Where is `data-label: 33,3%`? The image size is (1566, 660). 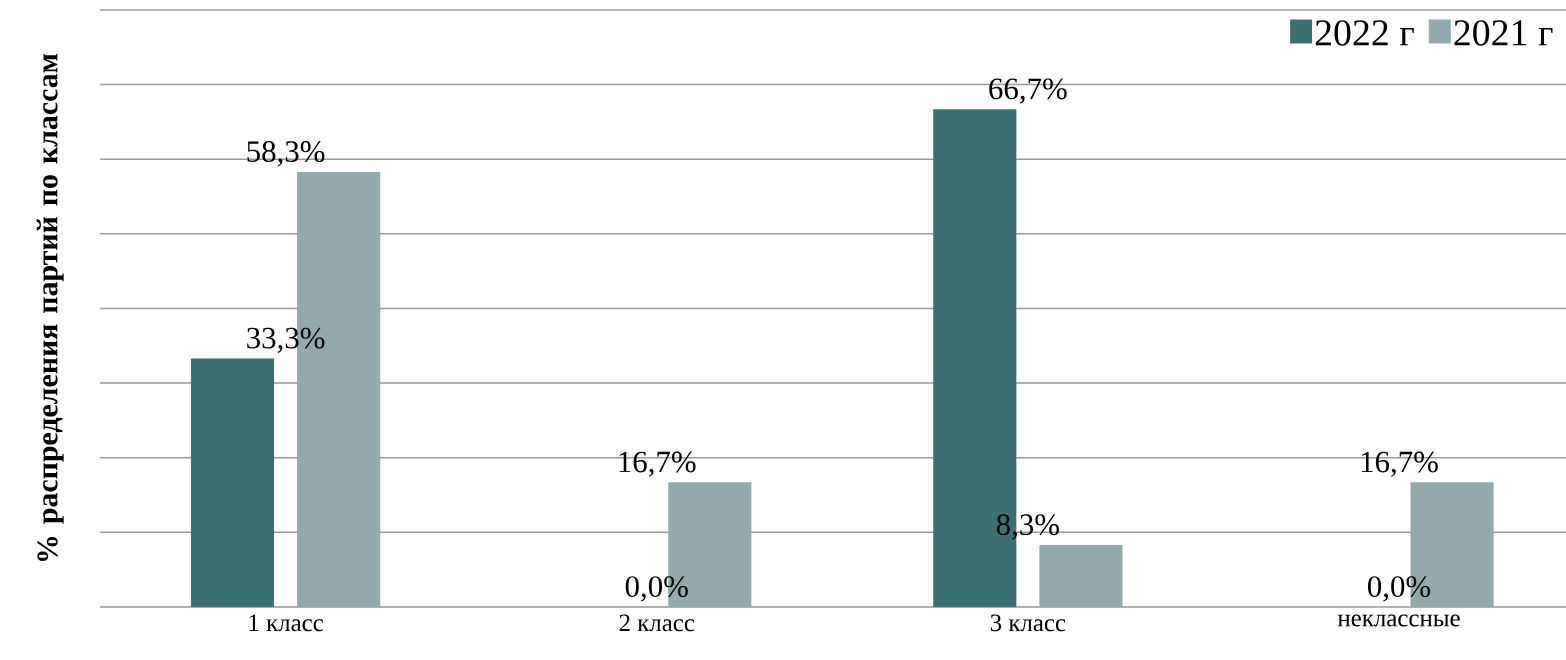 data-label: 33,3% is located at coordinates (286, 340).